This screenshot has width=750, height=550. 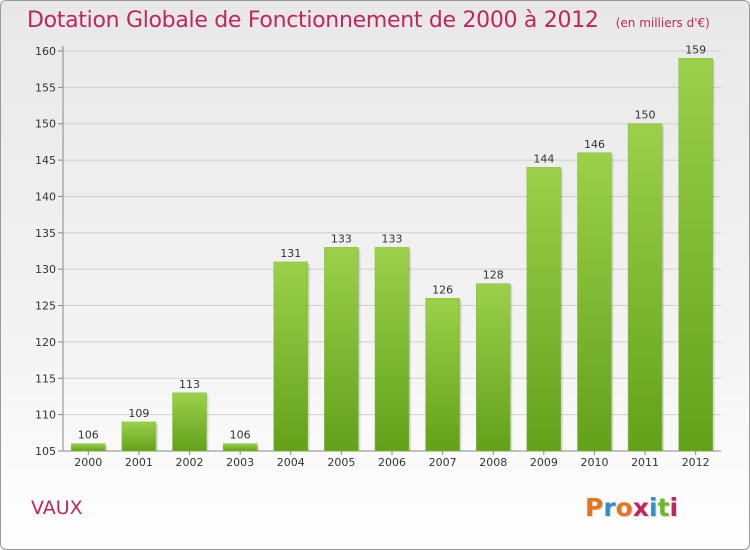 I want to click on bar-value-label: 109, so click(x=138, y=413).